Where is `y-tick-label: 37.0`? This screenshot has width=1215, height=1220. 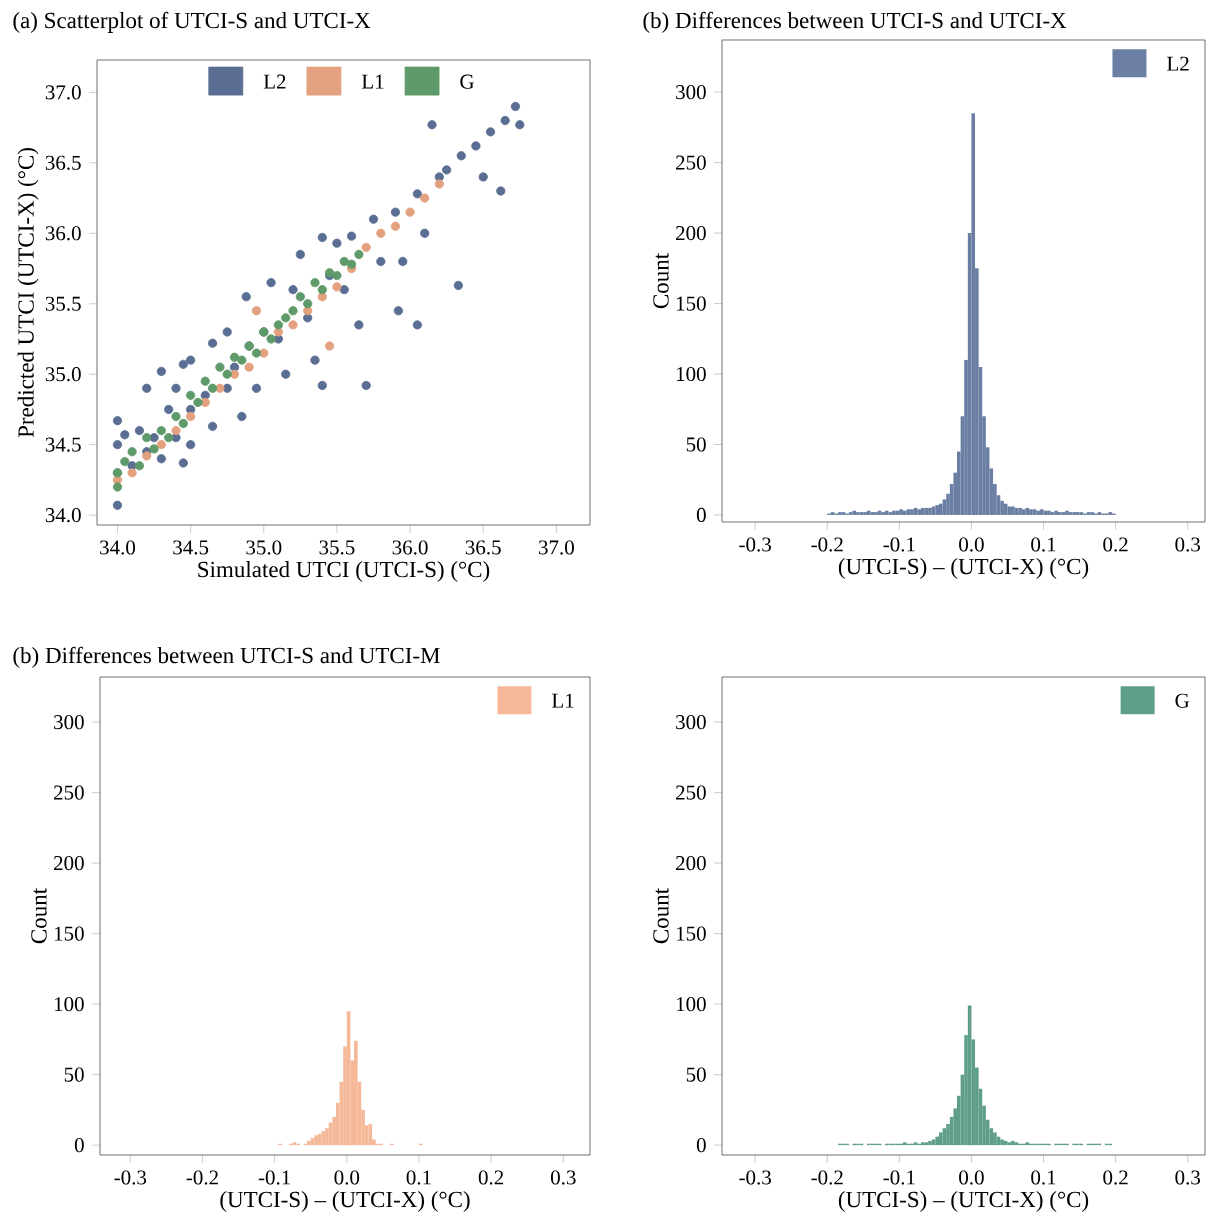
y-tick-label: 37.0 is located at coordinates (63, 92).